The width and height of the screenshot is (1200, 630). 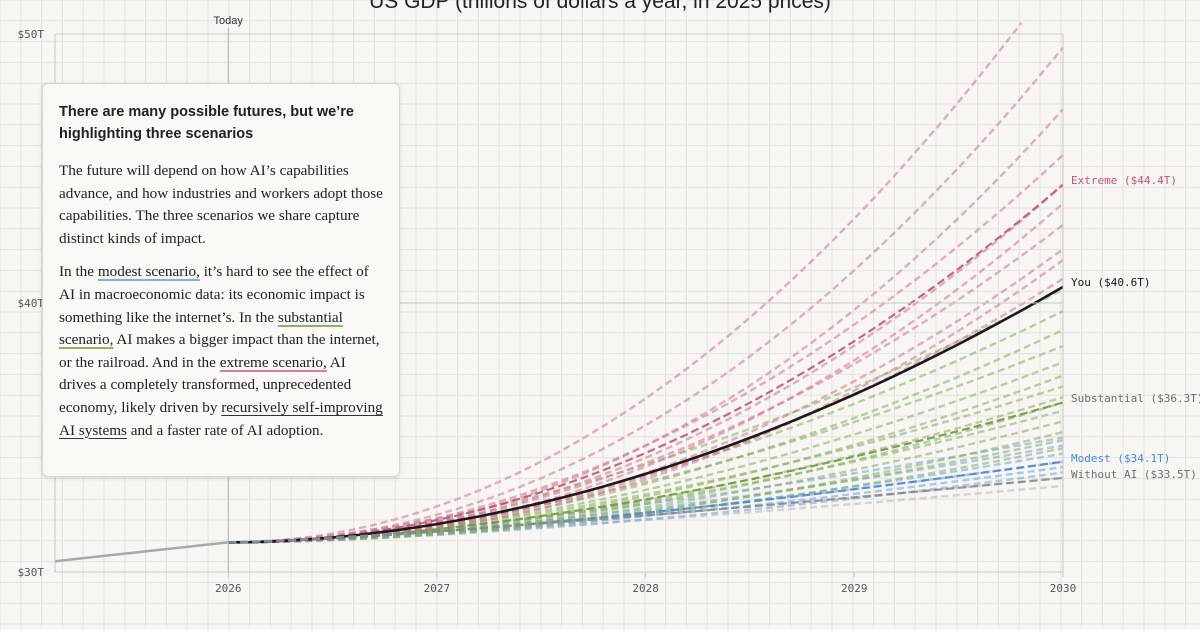 I want to click on self-improving-ai-link: recursively self-improving AI systems, so click(x=221, y=418).